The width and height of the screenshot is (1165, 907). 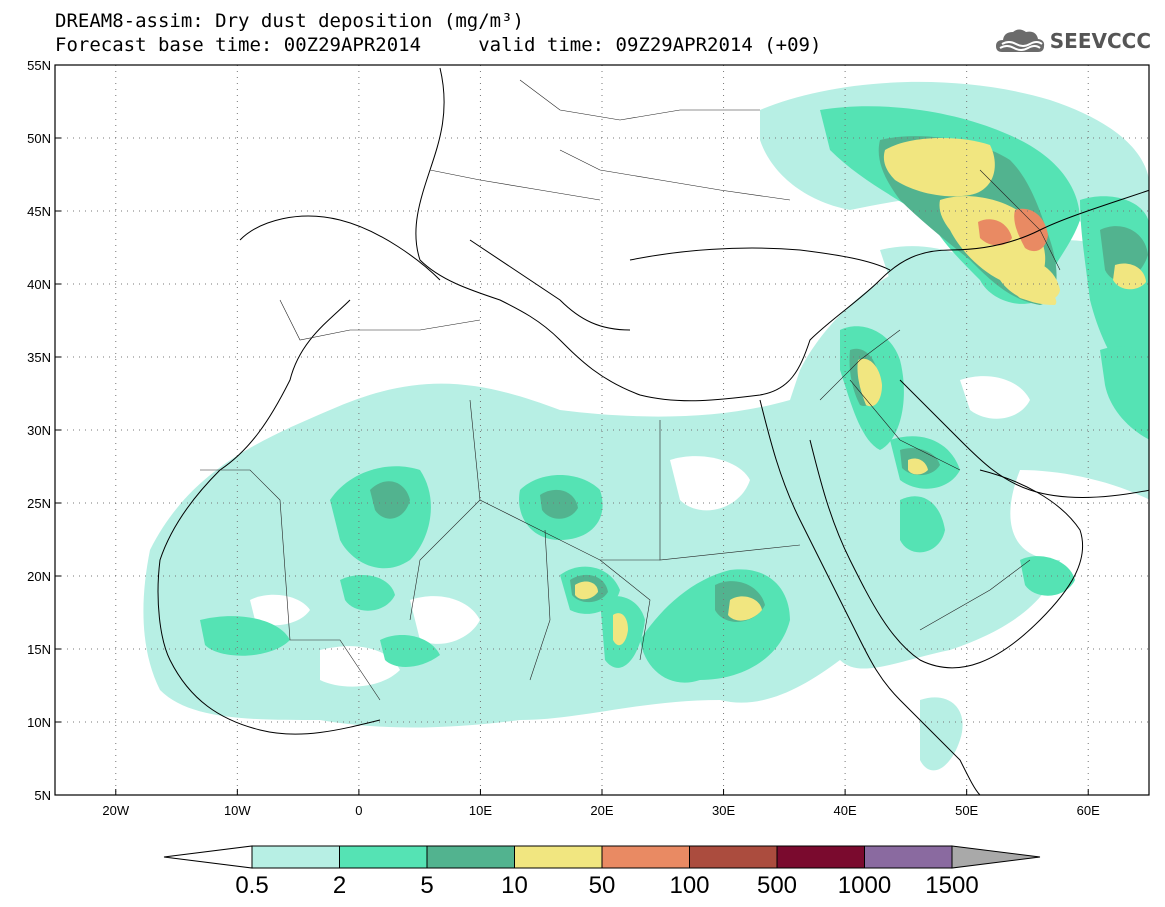 What do you see at coordinates (115, 810) in the screenshot?
I see `longitude-tick-label: 20W` at bounding box center [115, 810].